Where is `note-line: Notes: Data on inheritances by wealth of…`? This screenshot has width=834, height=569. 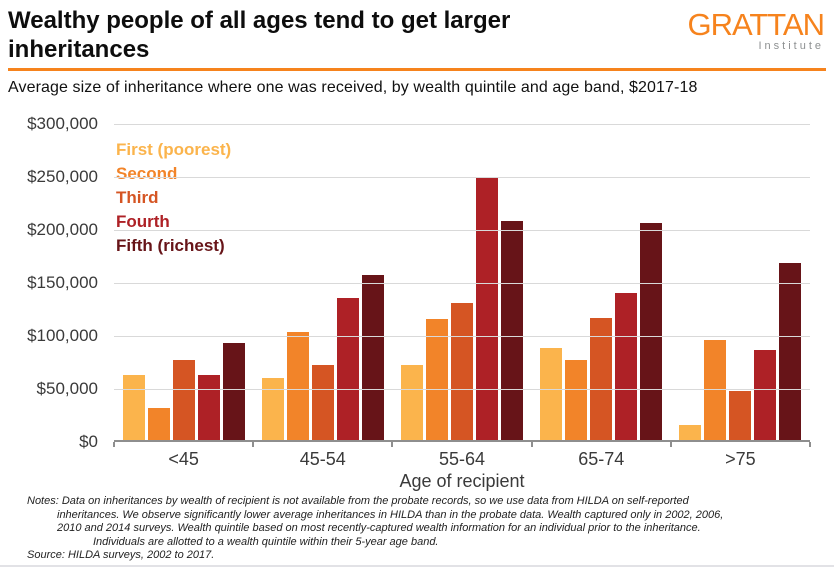
note-line: Notes: Data on inheritances by wealth of… is located at coordinates (358, 501).